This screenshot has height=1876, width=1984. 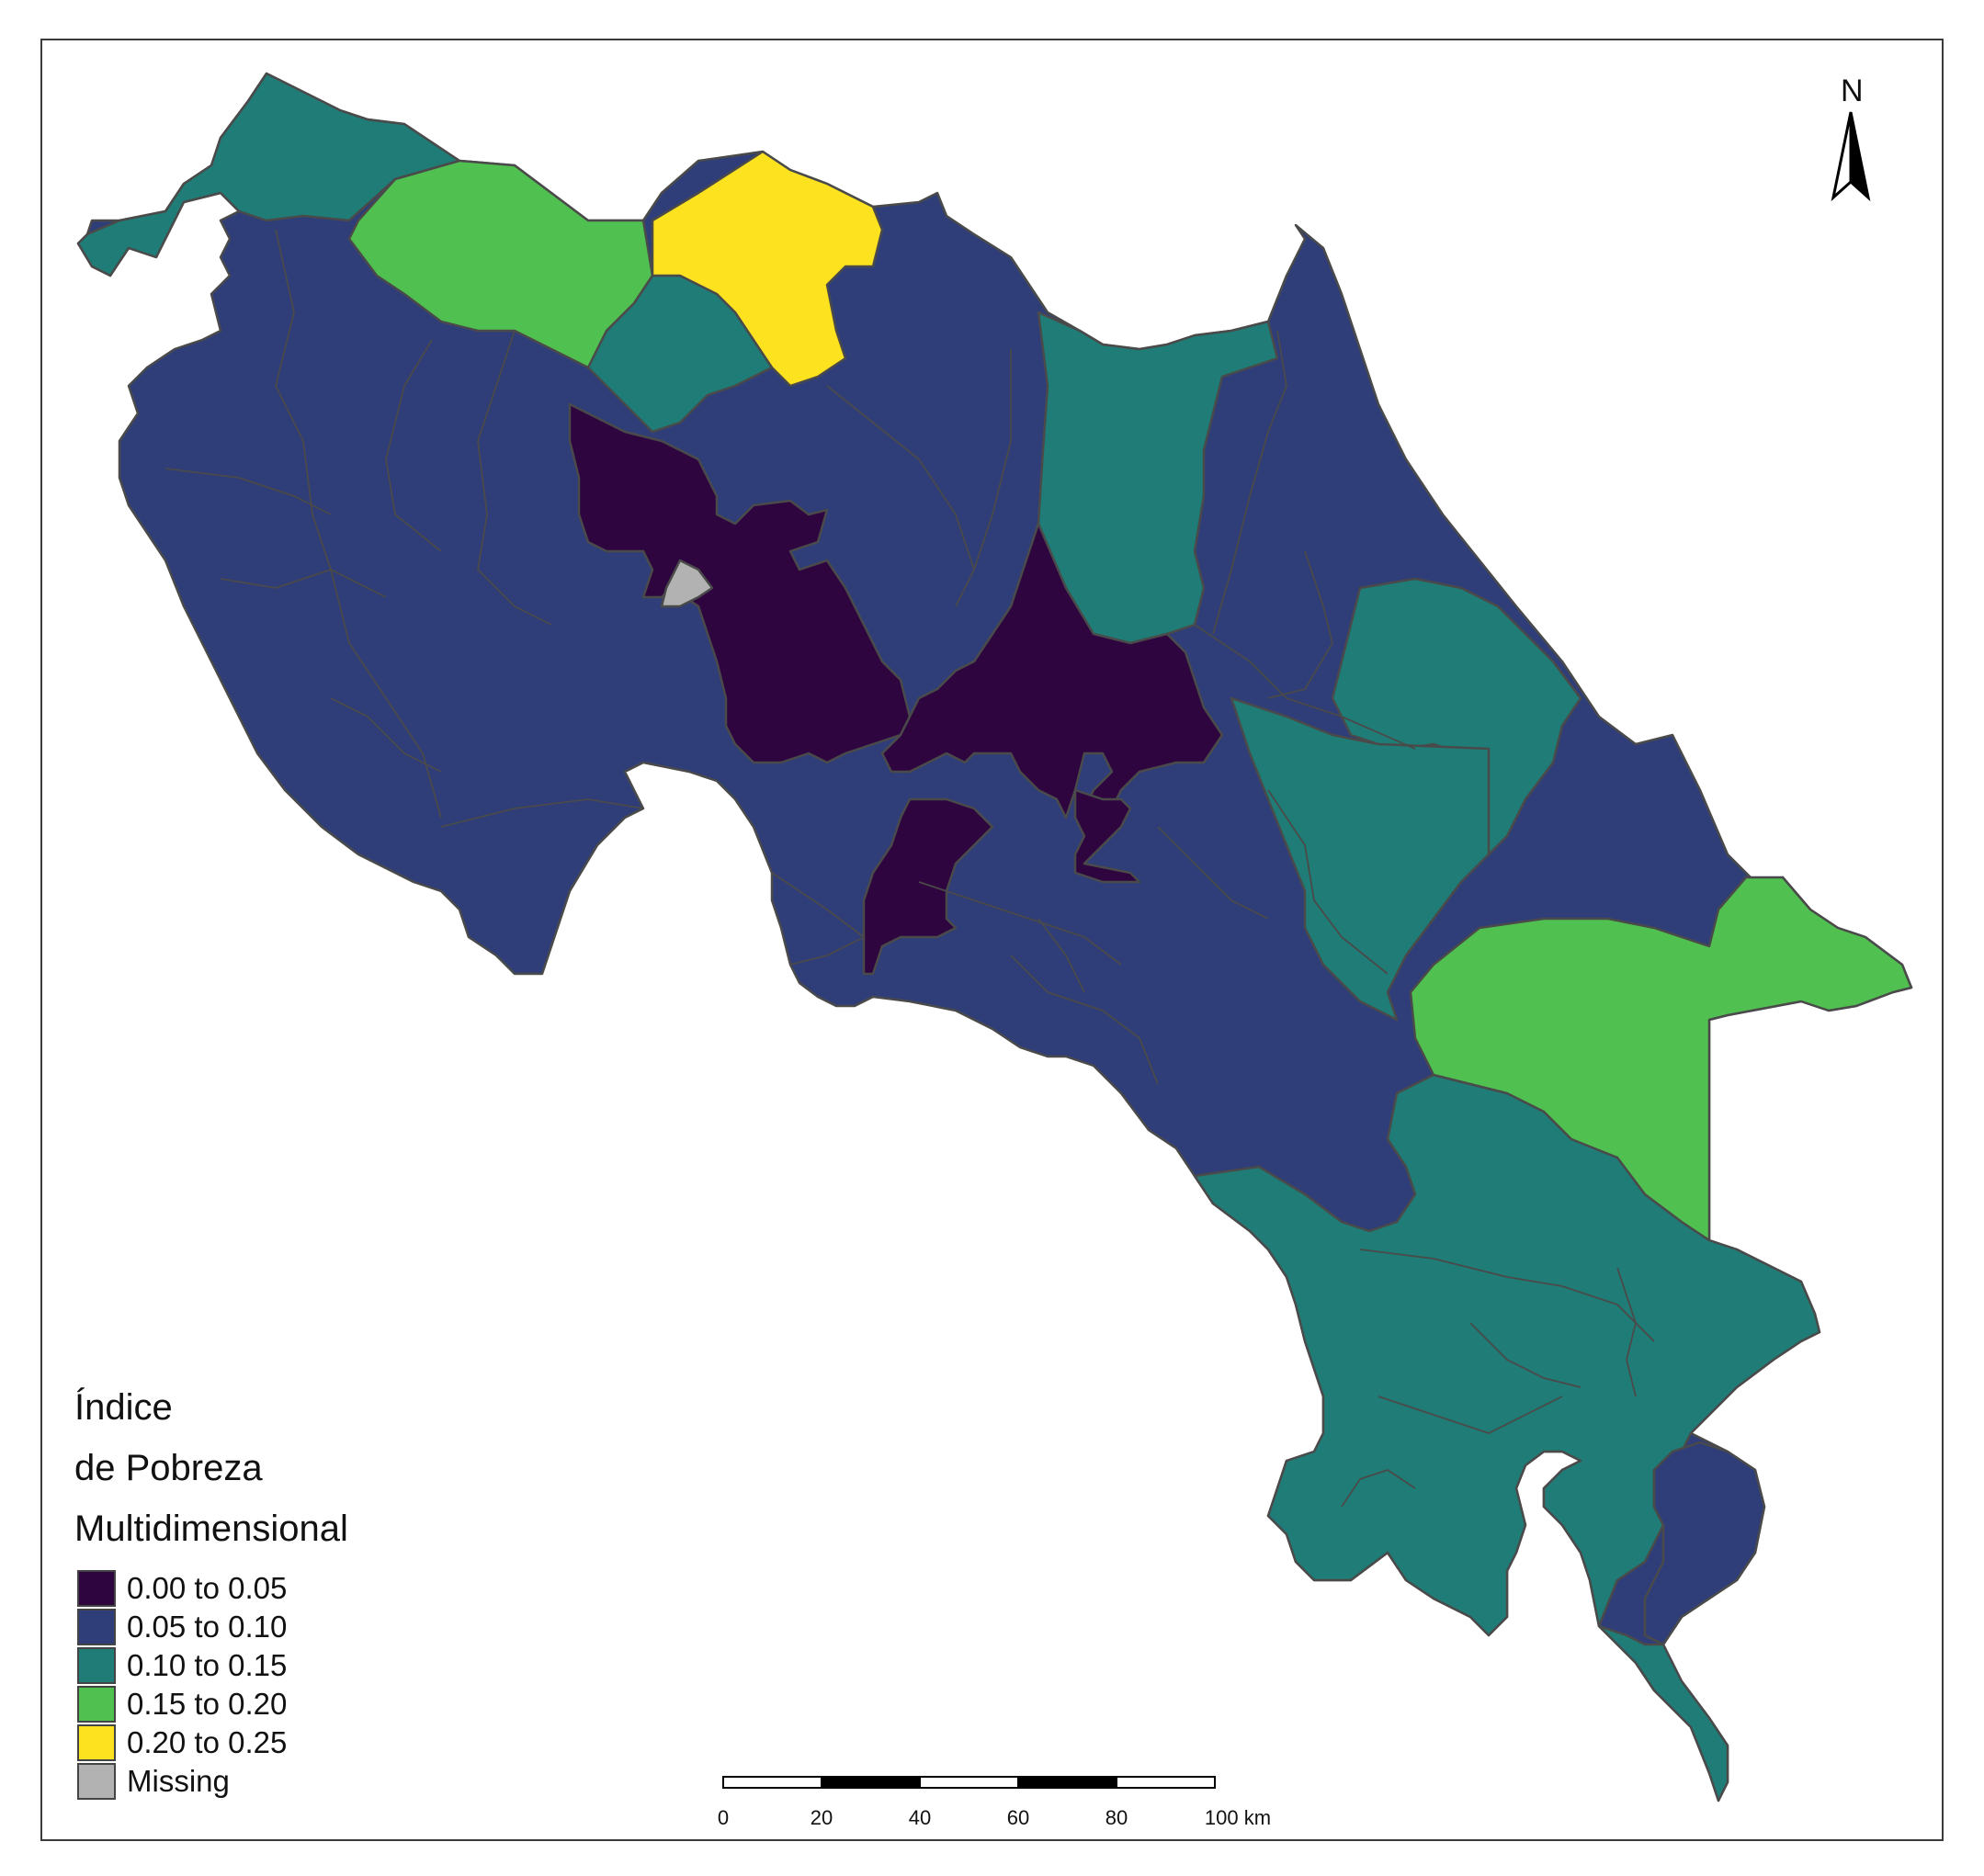 What do you see at coordinates (723, 1817) in the screenshot?
I see `scale-tick-label: 0` at bounding box center [723, 1817].